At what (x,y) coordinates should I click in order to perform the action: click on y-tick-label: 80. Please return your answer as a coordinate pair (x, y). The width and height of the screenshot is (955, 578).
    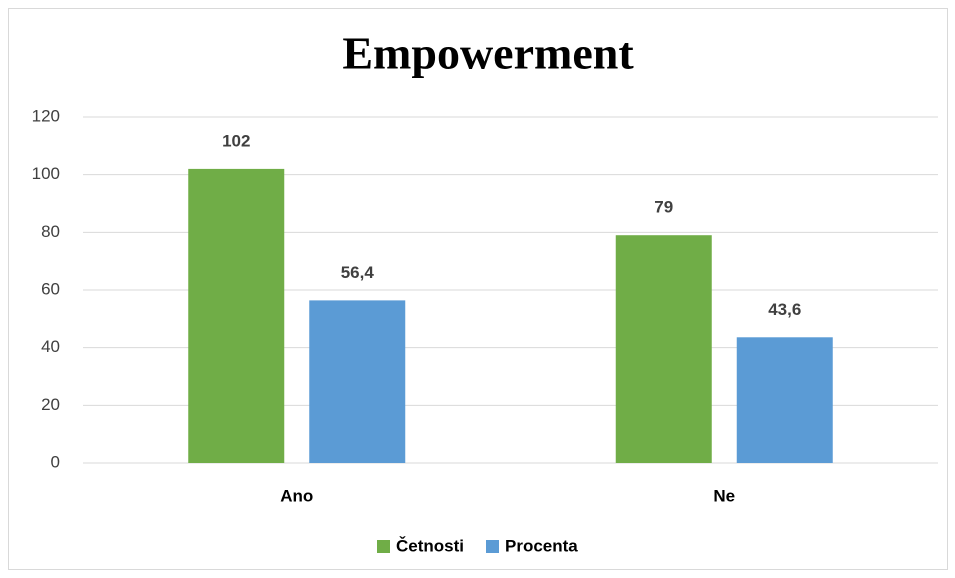
    Looking at the image, I should click on (50, 231).